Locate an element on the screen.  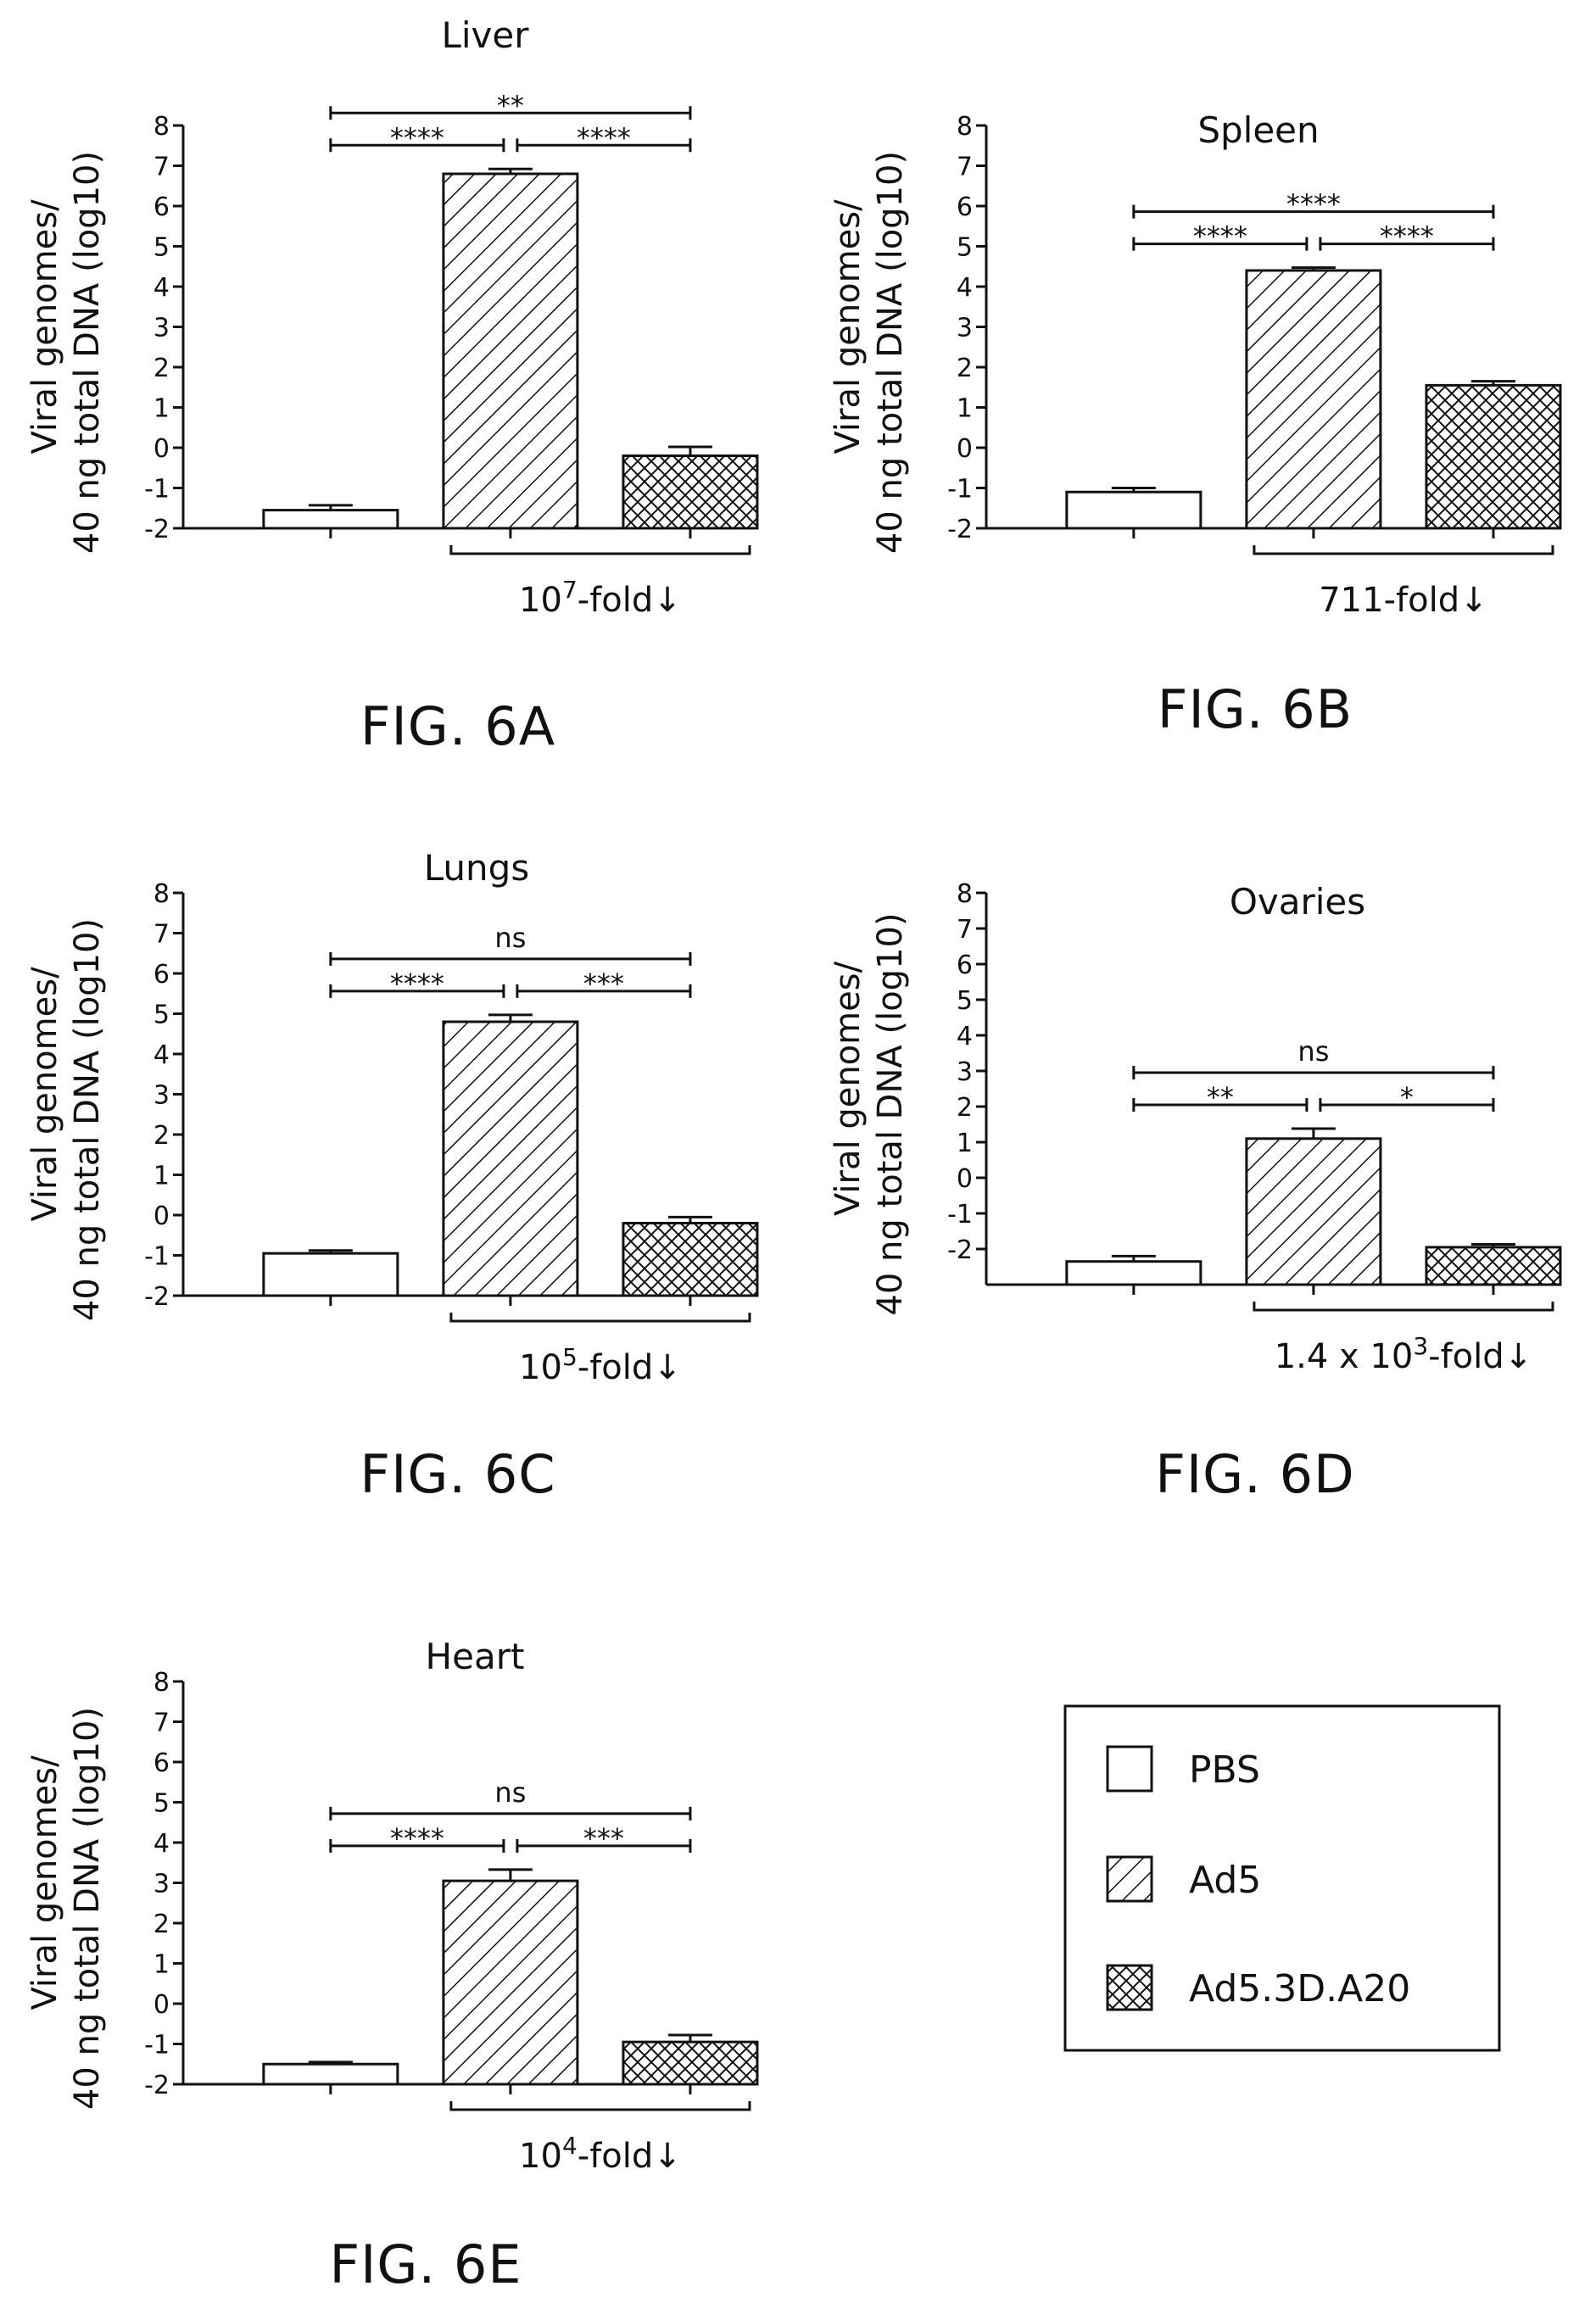
bar-ovaries-ad5-3d-a20 is located at coordinates (1493, 1266).